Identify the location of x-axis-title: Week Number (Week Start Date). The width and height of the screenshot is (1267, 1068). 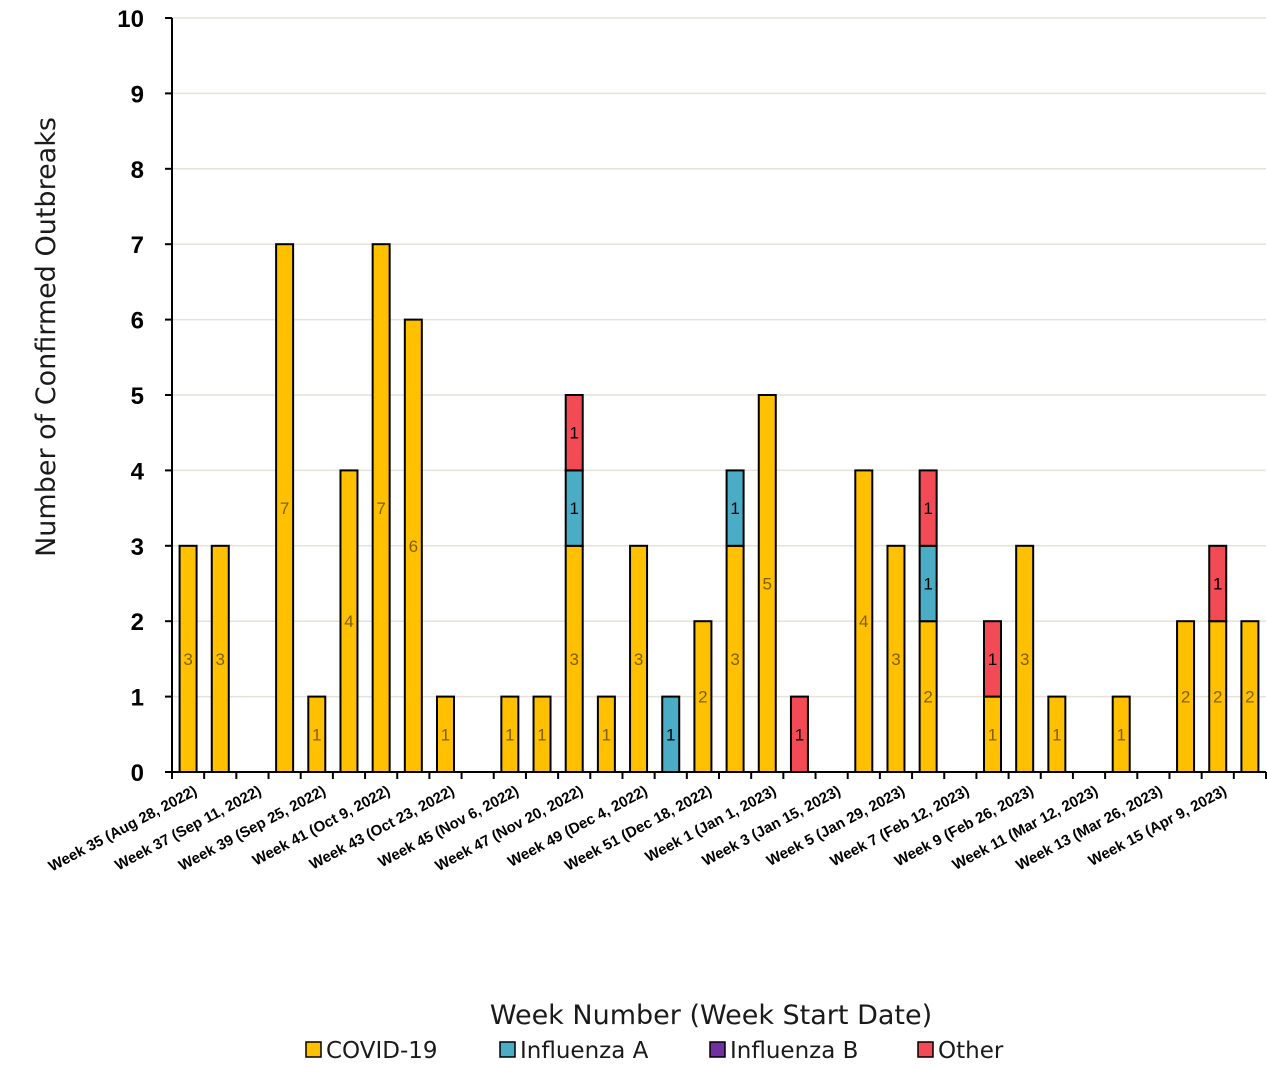
(711, 1015).